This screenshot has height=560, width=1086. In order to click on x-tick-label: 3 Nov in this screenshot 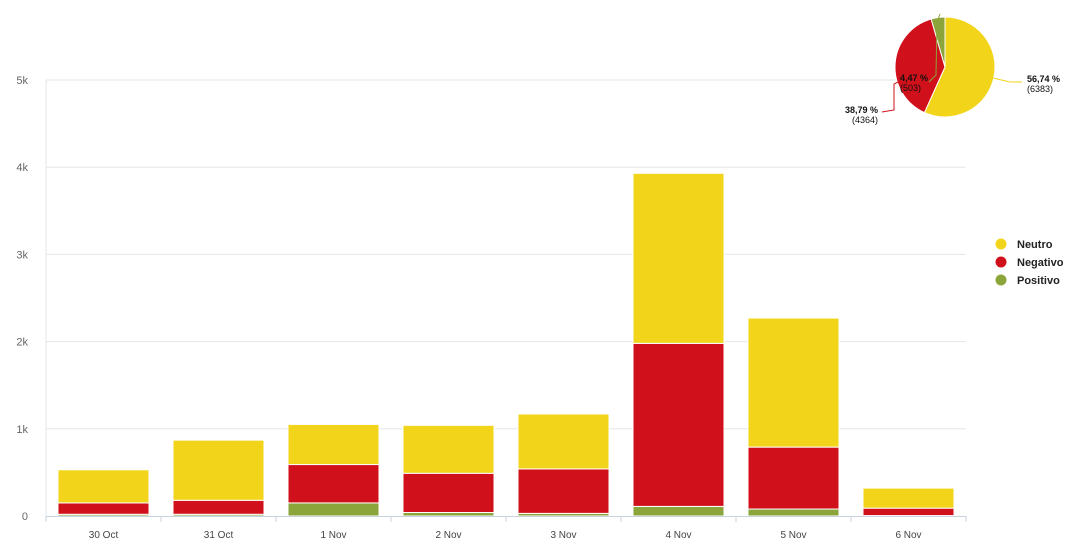, I will do `click(563, 535)`.